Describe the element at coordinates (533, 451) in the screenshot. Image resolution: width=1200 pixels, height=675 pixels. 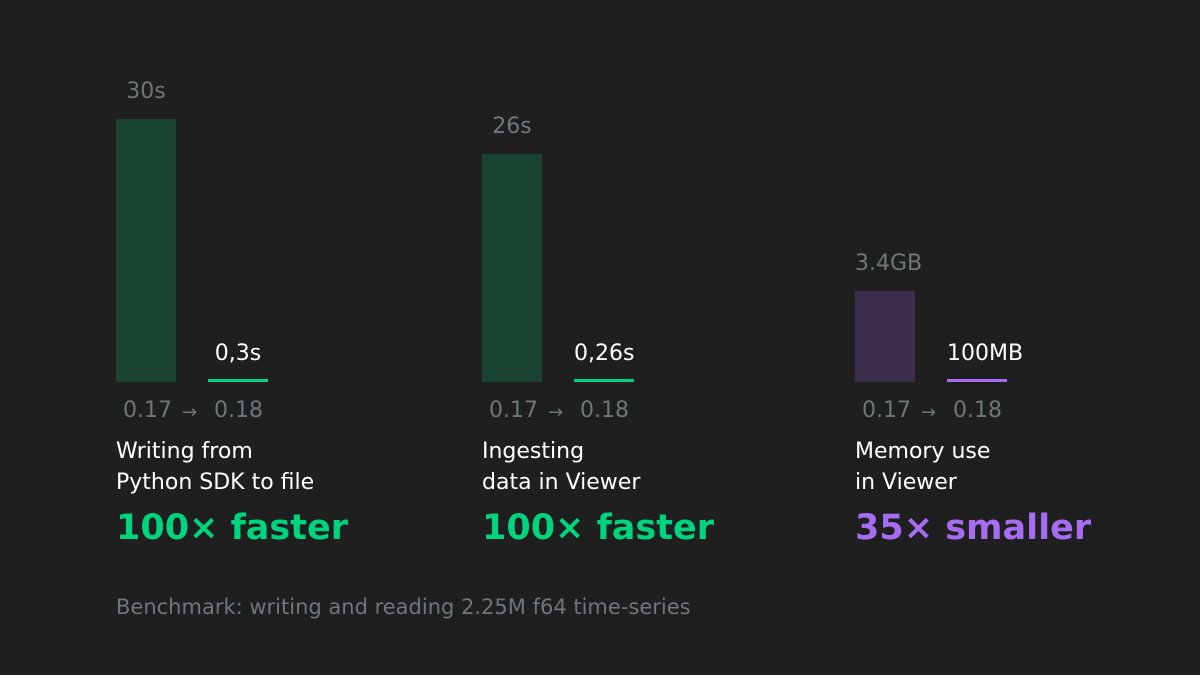
I see `description-line-1: Ingesting` at that location.